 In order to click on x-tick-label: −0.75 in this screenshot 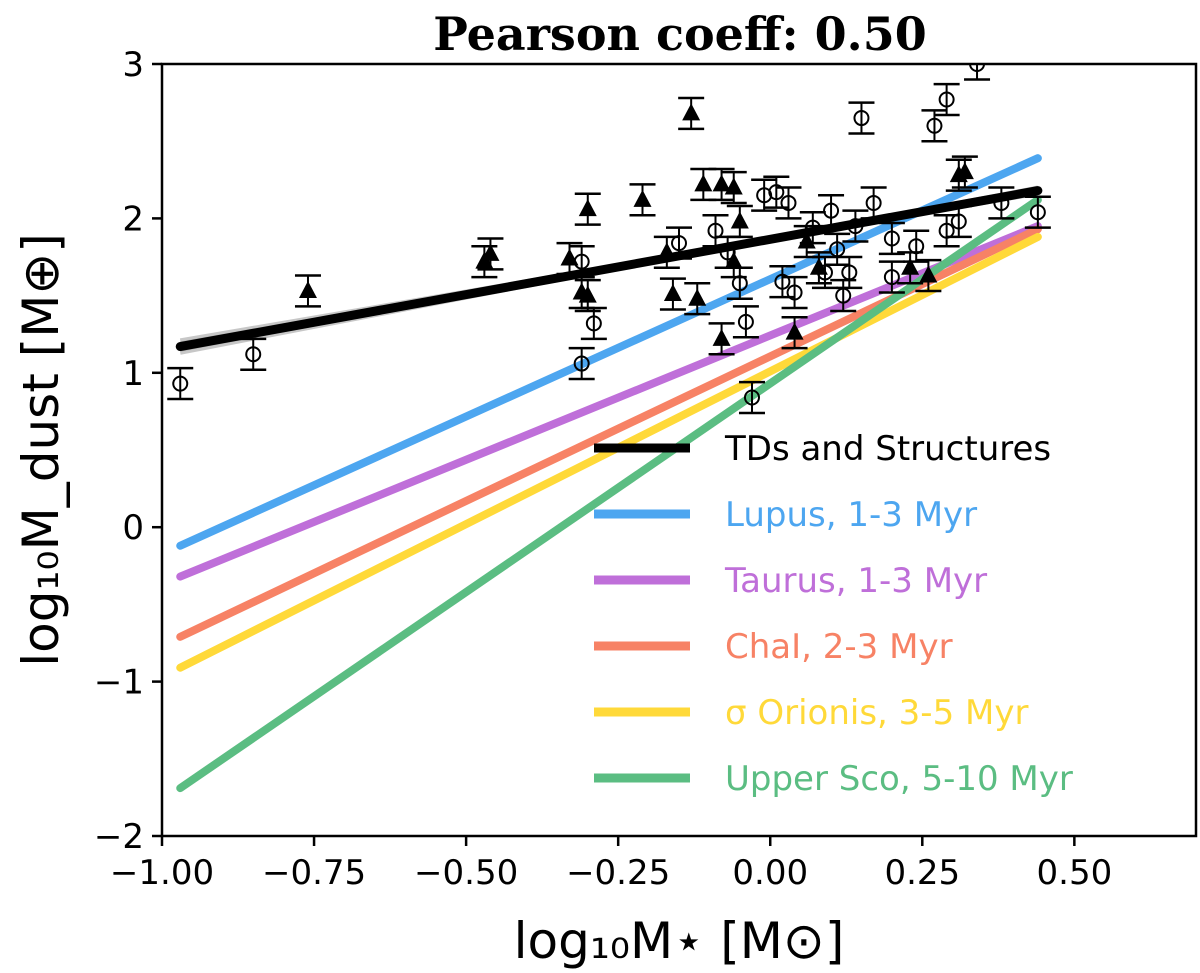, I will do `click(314, 873)`.